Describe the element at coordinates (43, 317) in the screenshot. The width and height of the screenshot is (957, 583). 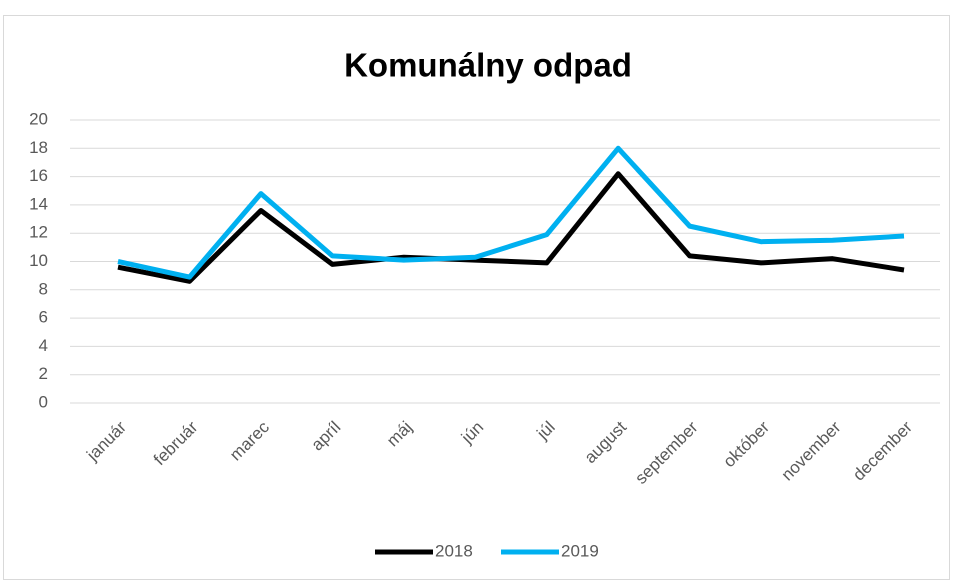
I see `y-tick-label: 6` at that location.